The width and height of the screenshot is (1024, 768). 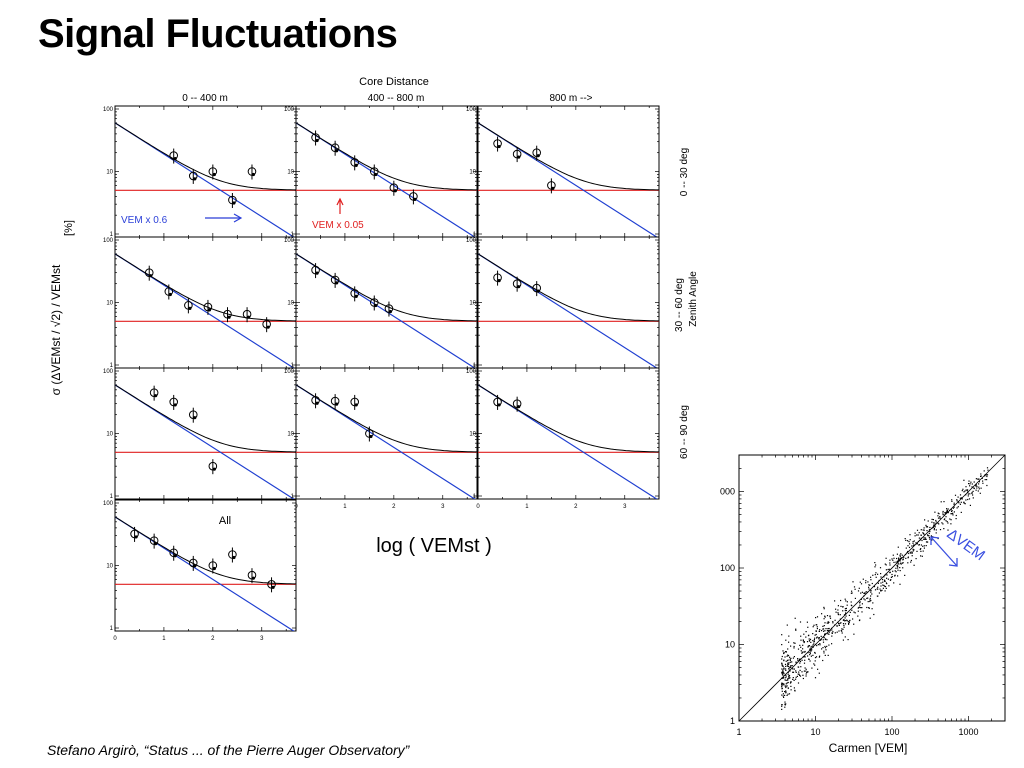 I want to click on scatter-y-tick-label: 1, so click(x=732, y=721).